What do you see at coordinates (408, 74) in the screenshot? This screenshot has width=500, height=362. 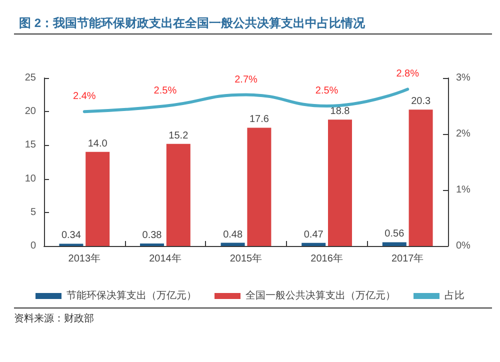 I see `data-label: 2.8%` at bounding box center [408, 74].